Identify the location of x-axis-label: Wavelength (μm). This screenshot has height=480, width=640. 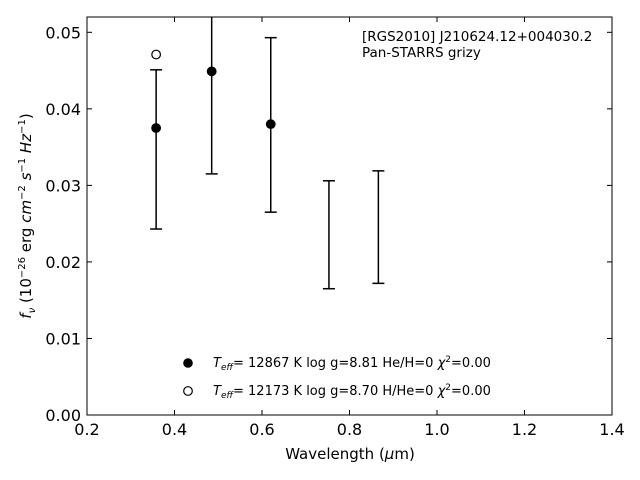
(350, 454).